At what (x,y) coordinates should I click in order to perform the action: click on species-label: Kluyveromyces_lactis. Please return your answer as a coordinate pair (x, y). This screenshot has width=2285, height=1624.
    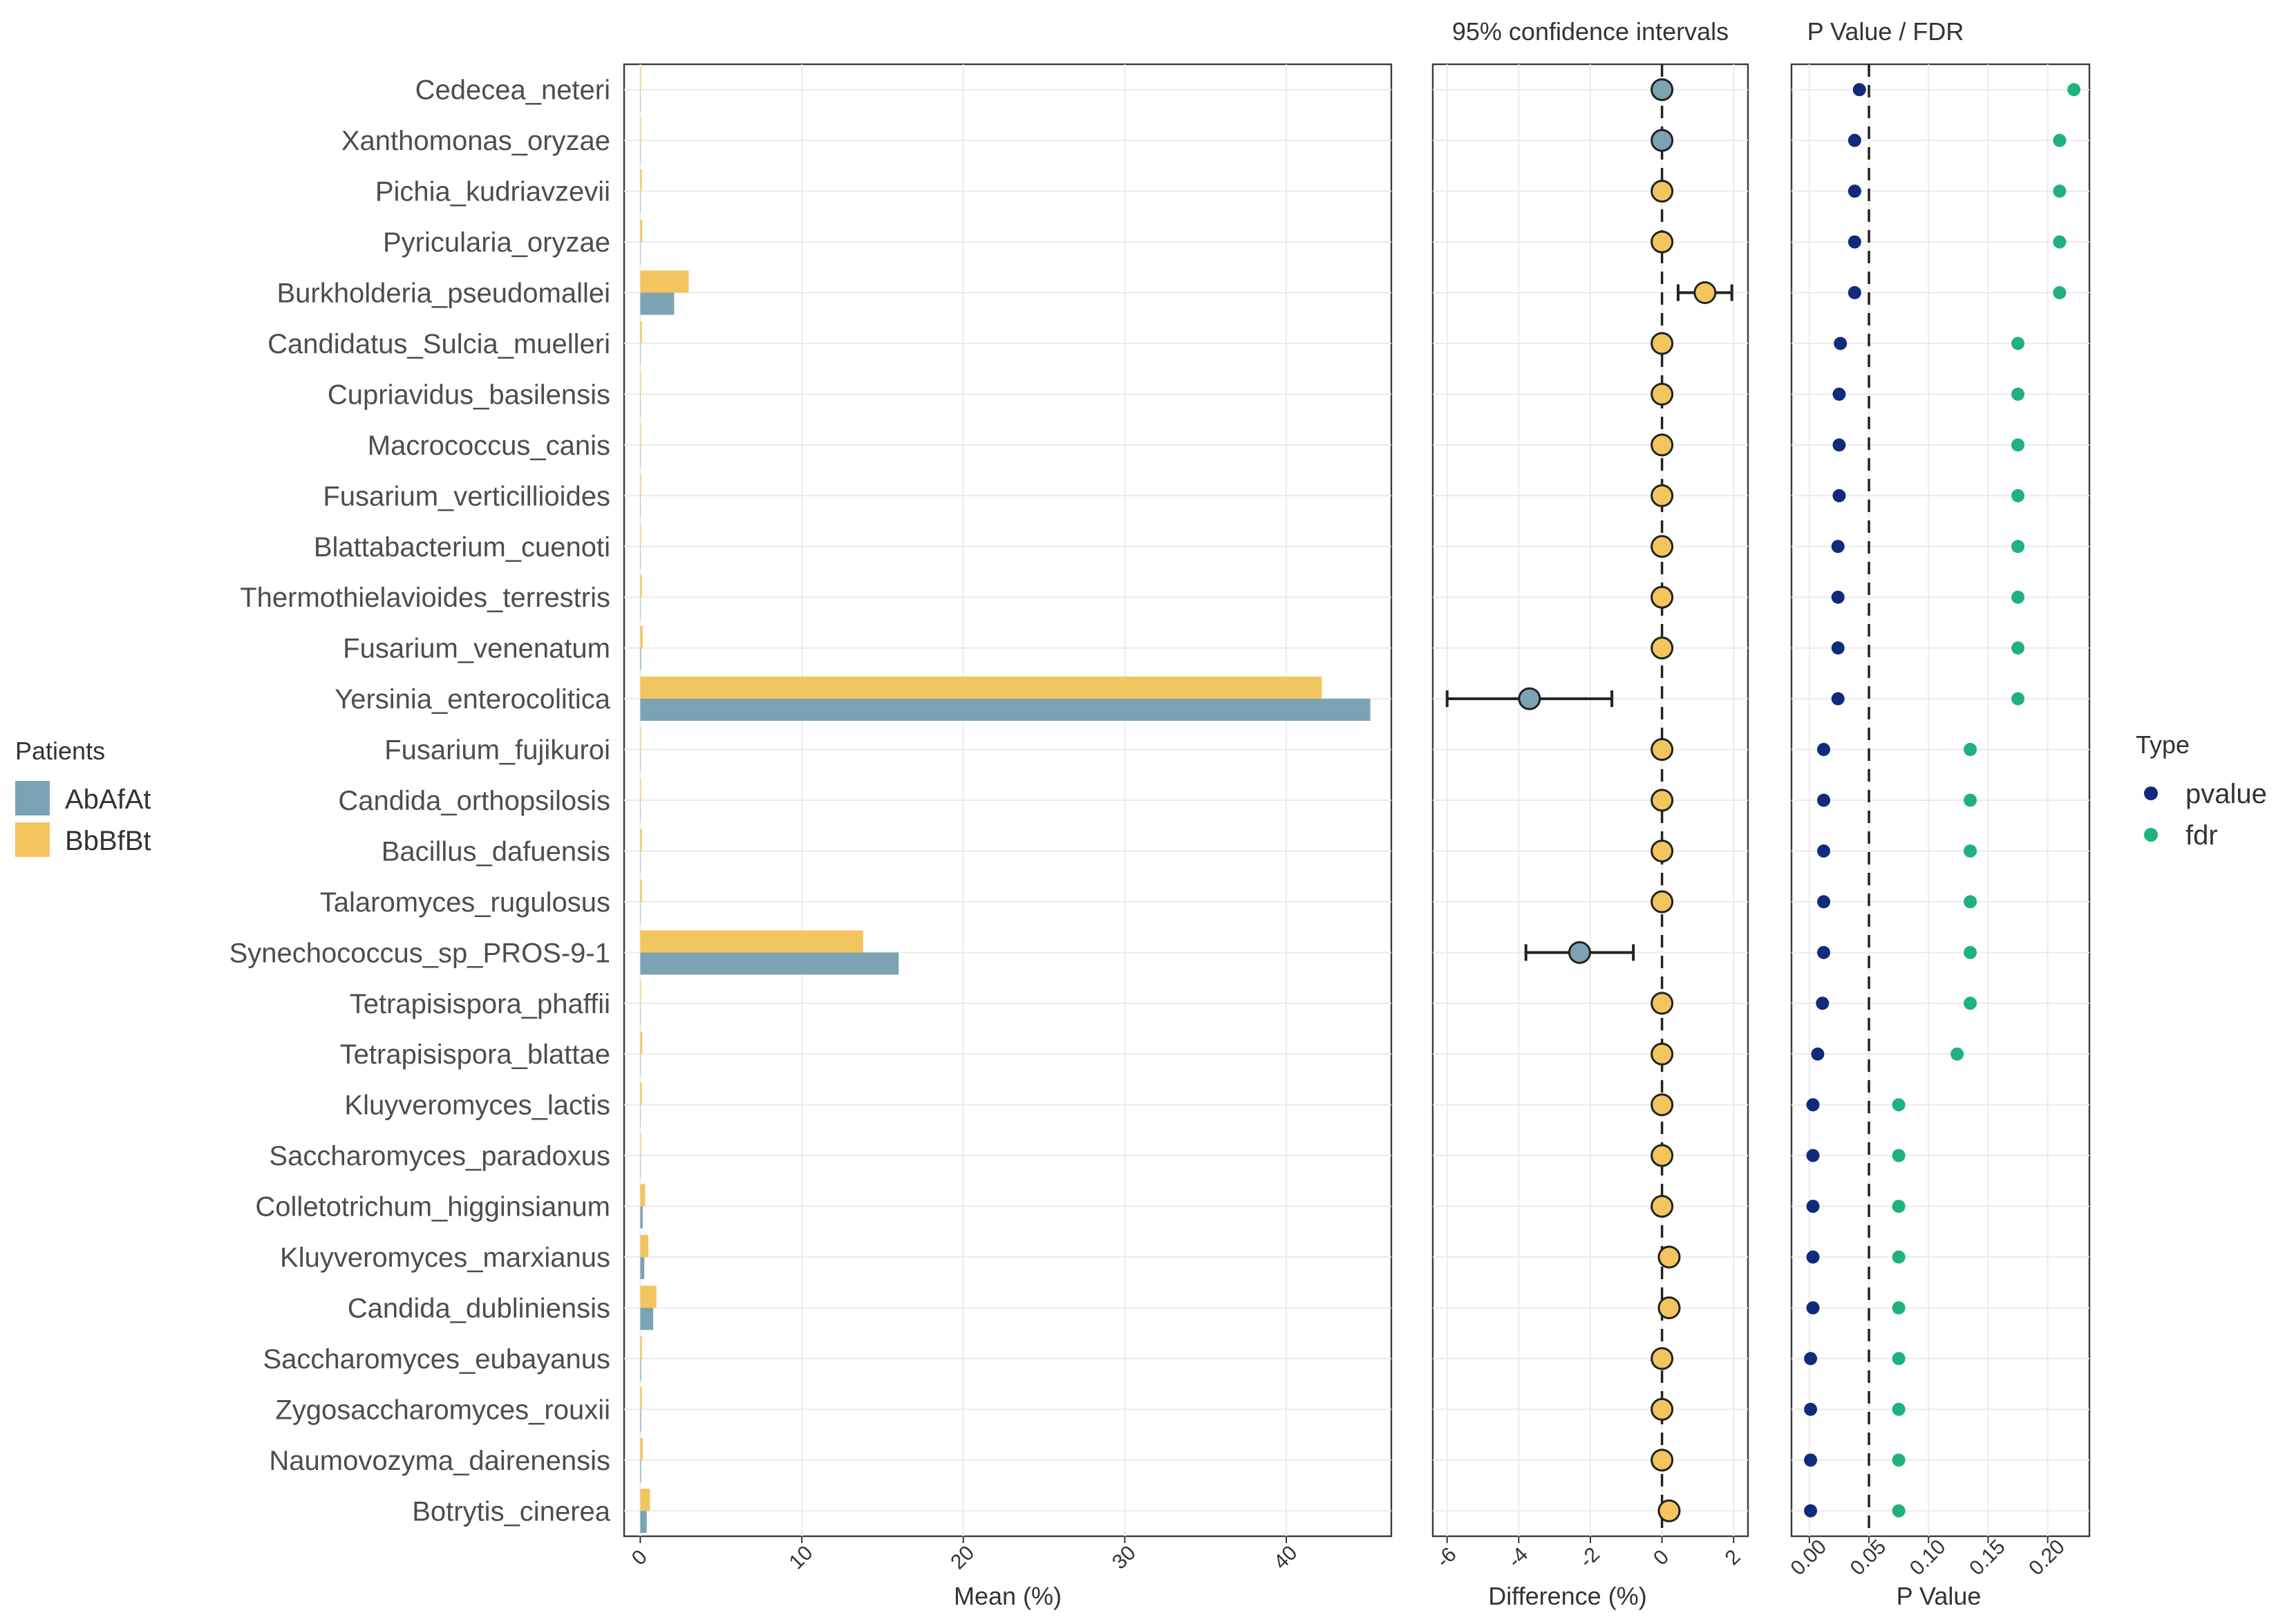
    Looking at the image, I should click on (477, 1105).